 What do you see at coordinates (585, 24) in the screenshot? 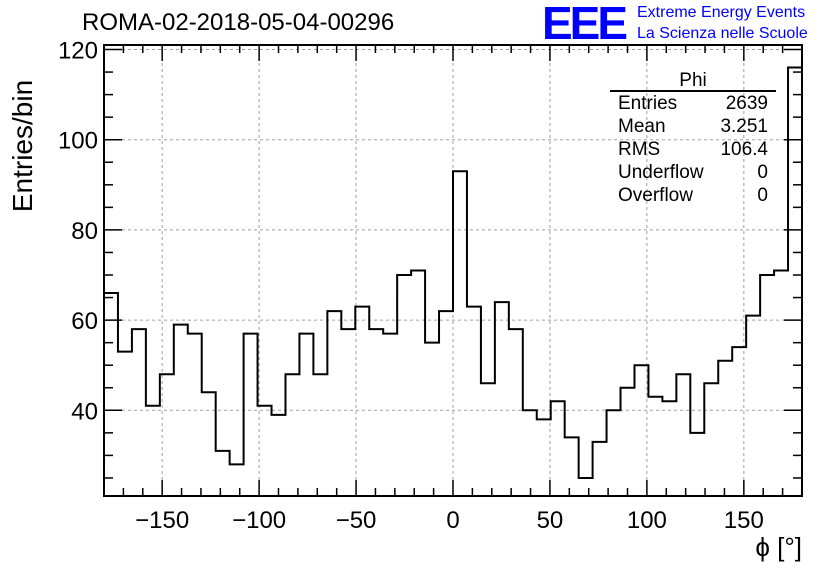
I see `eee-logo: EEE` at bounding box center [585, 24].